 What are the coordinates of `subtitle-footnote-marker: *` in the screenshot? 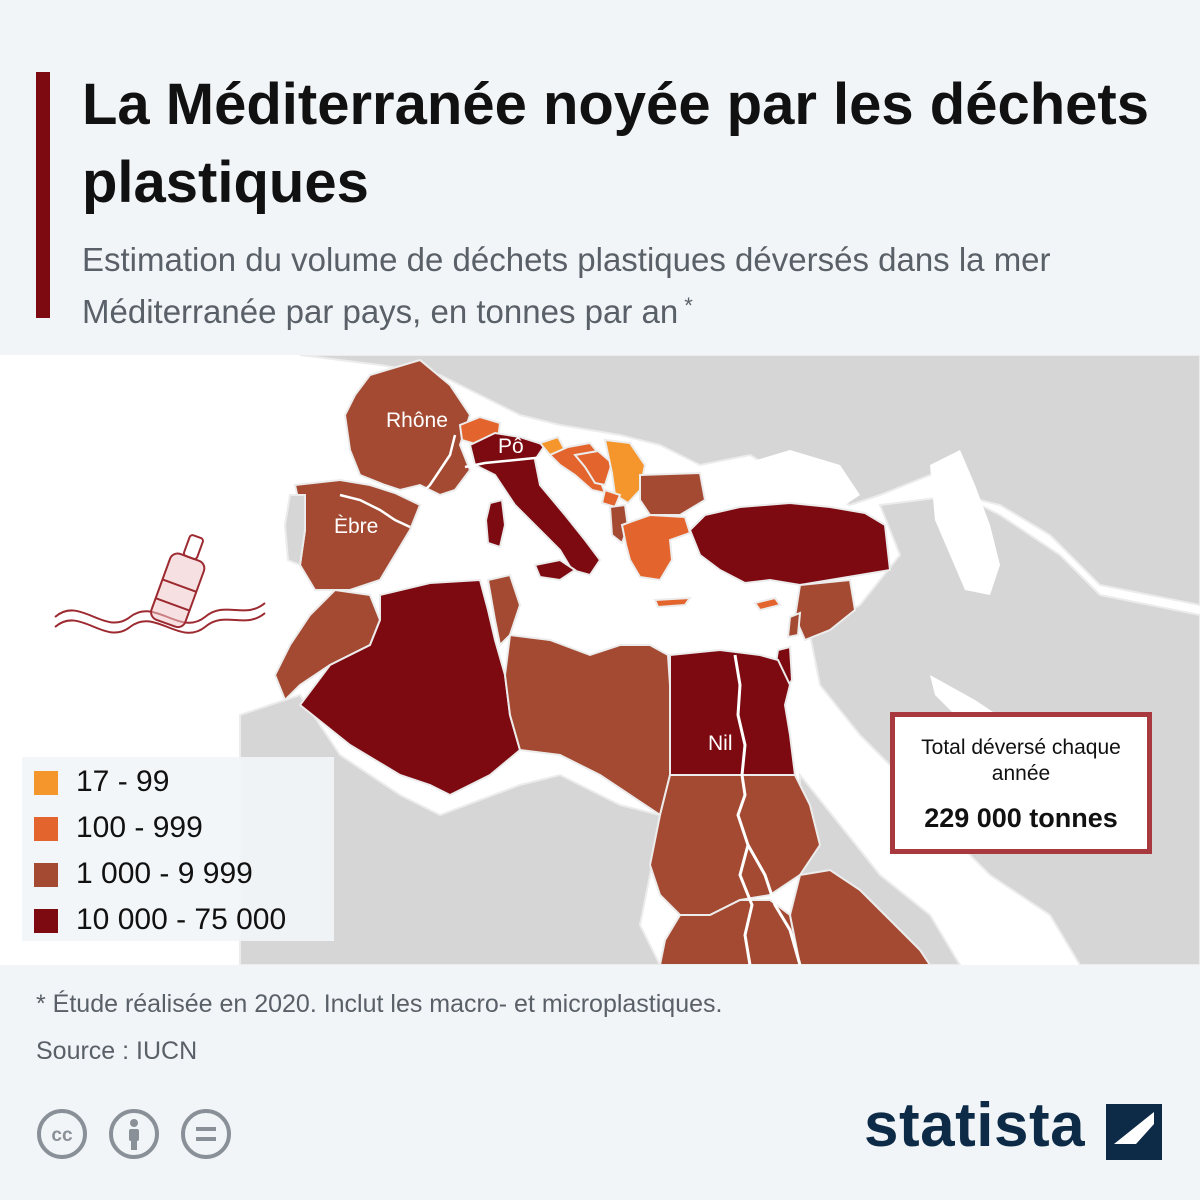 It's located at (688, 305).